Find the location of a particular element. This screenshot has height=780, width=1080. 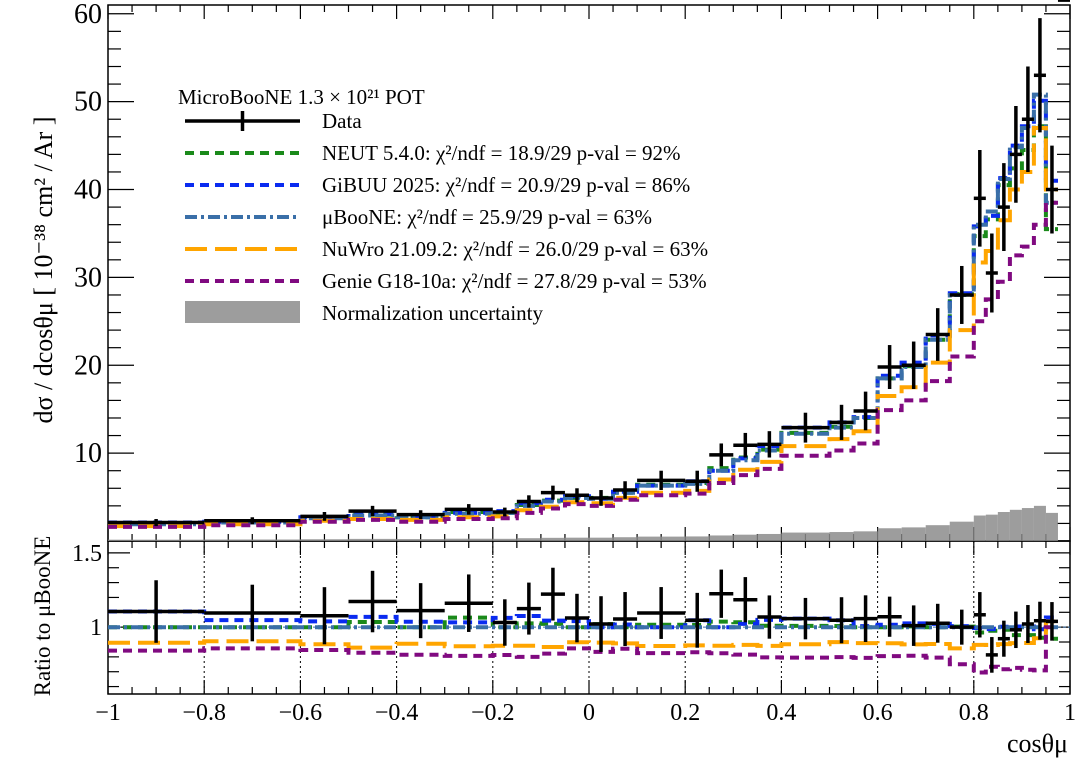

svg-text: Ratio to μBooNE is located at coordinates (42, 616).